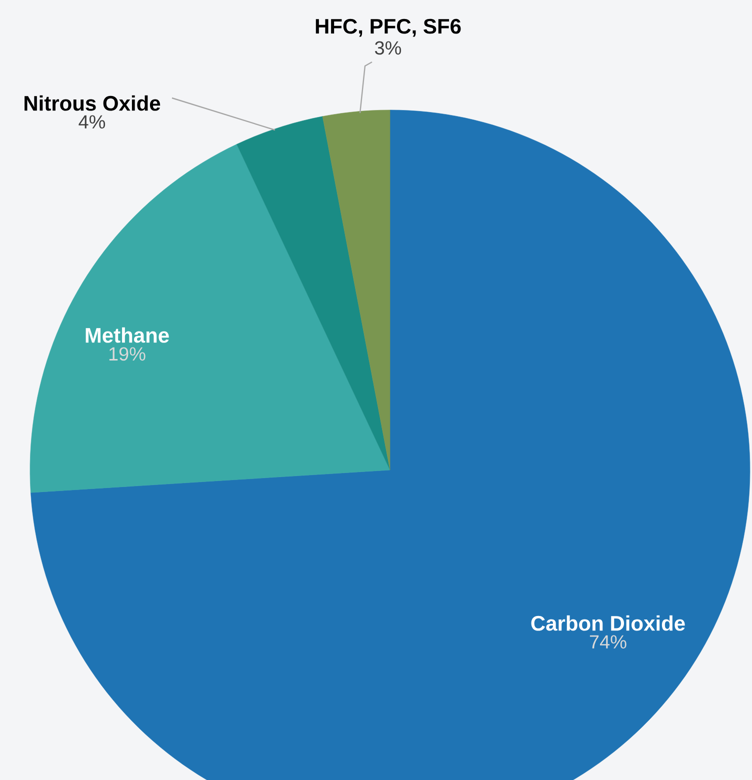 This screenshot has width=752, height=780. Describe the element at coordinates (127, 335) in the screenshot. I see `slice-label: Methane` at that location.